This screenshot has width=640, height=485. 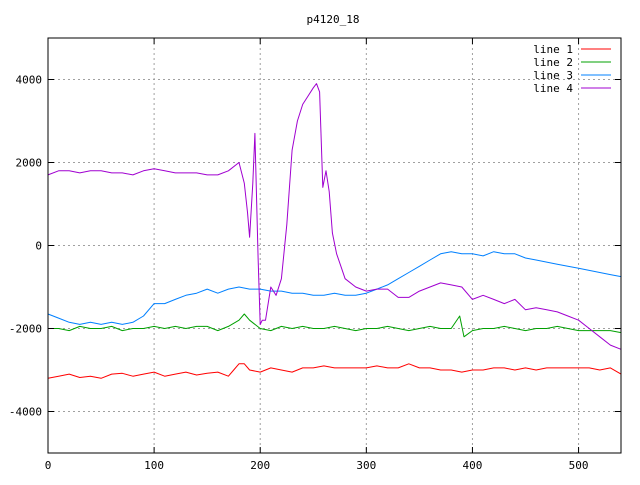 I want to click on x-tick-label: 400, so click(x=473, y=465).